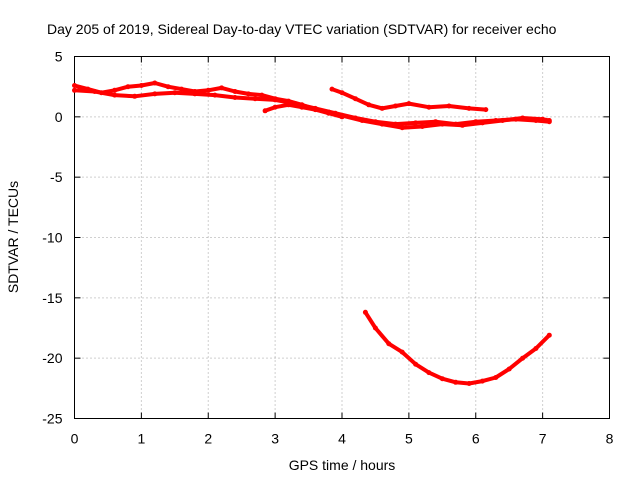 This screenshot has height=480, width=640. What do you see at coordinates (275, 439) in the screenshot?
I see `x-tick-label: 3` at bounding box center [275, 439].